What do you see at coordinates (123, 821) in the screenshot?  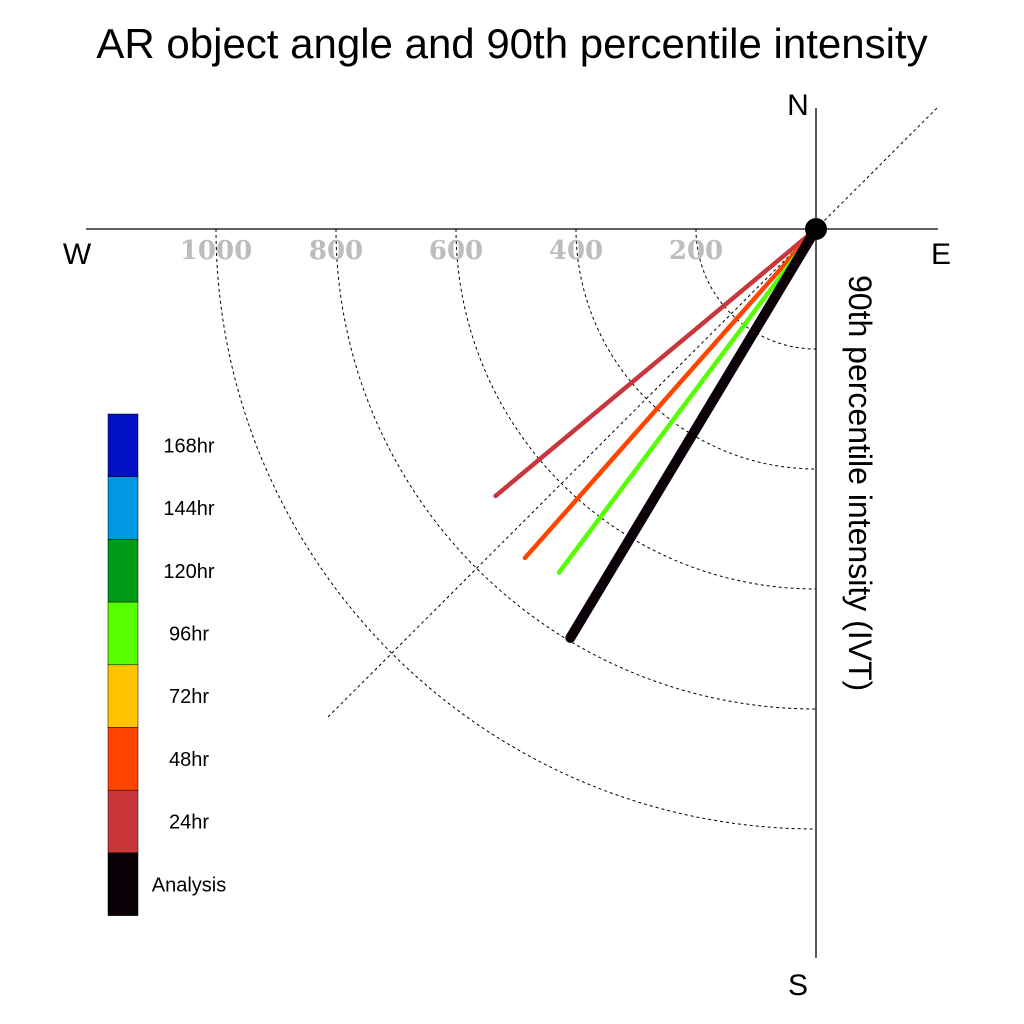 I see `legend-swatch-24hr` at bounding box center [123, 821].